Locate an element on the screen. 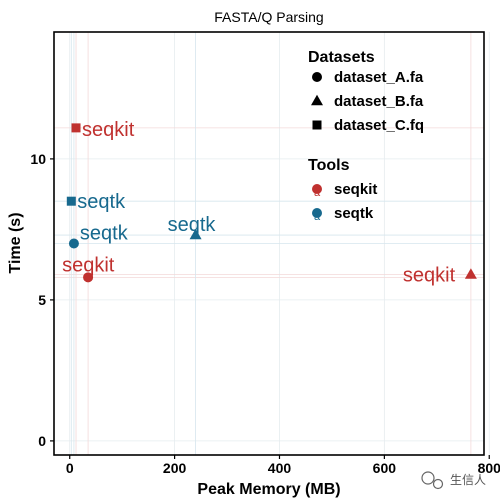 The image size is (500, 500). legend-key-square is located at coordinates (317, 125).